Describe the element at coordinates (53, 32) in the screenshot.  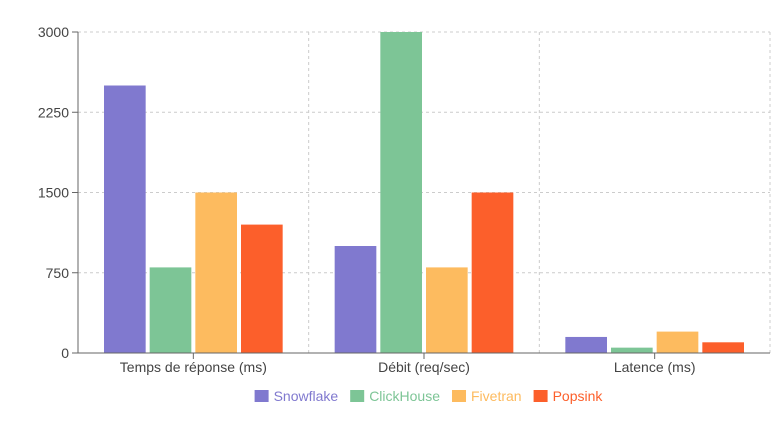
I see `y-tick-label: 3000` at that location.